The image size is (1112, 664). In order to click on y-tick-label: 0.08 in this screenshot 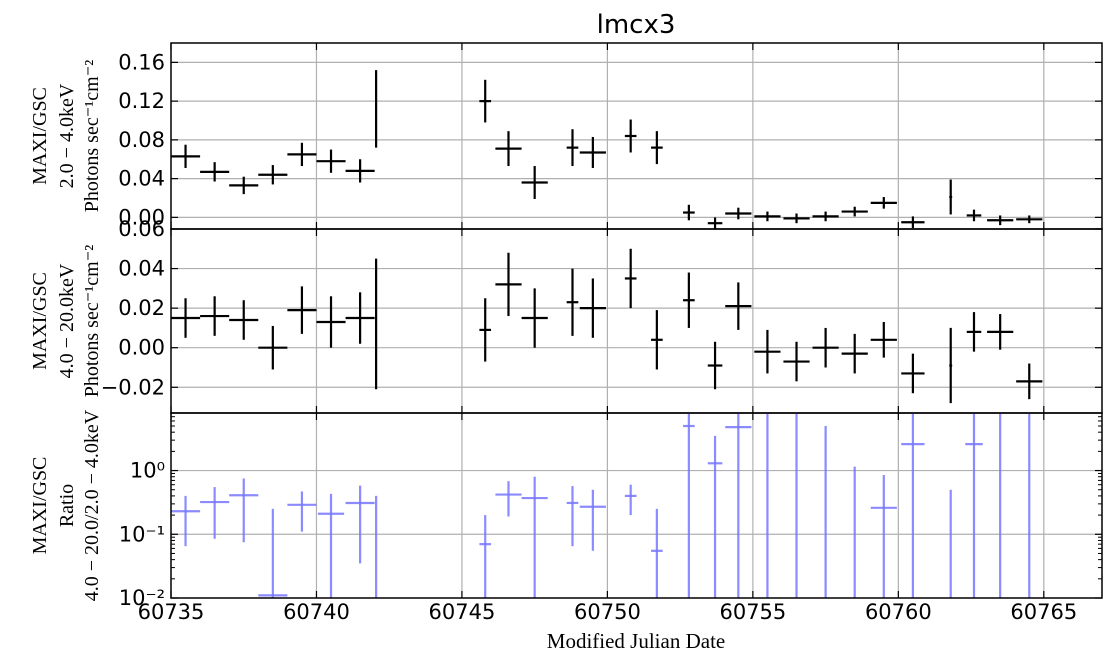, I will do `click(141, 140)`.